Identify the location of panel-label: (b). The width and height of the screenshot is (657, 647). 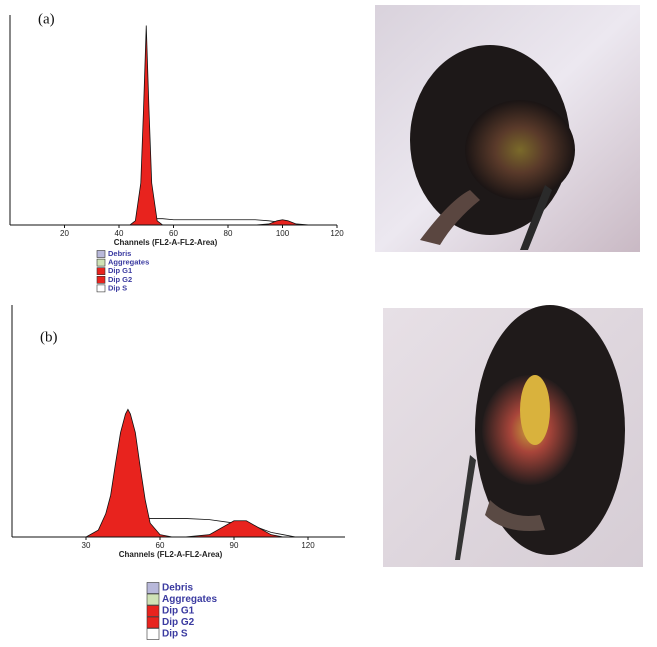
(49, 337).